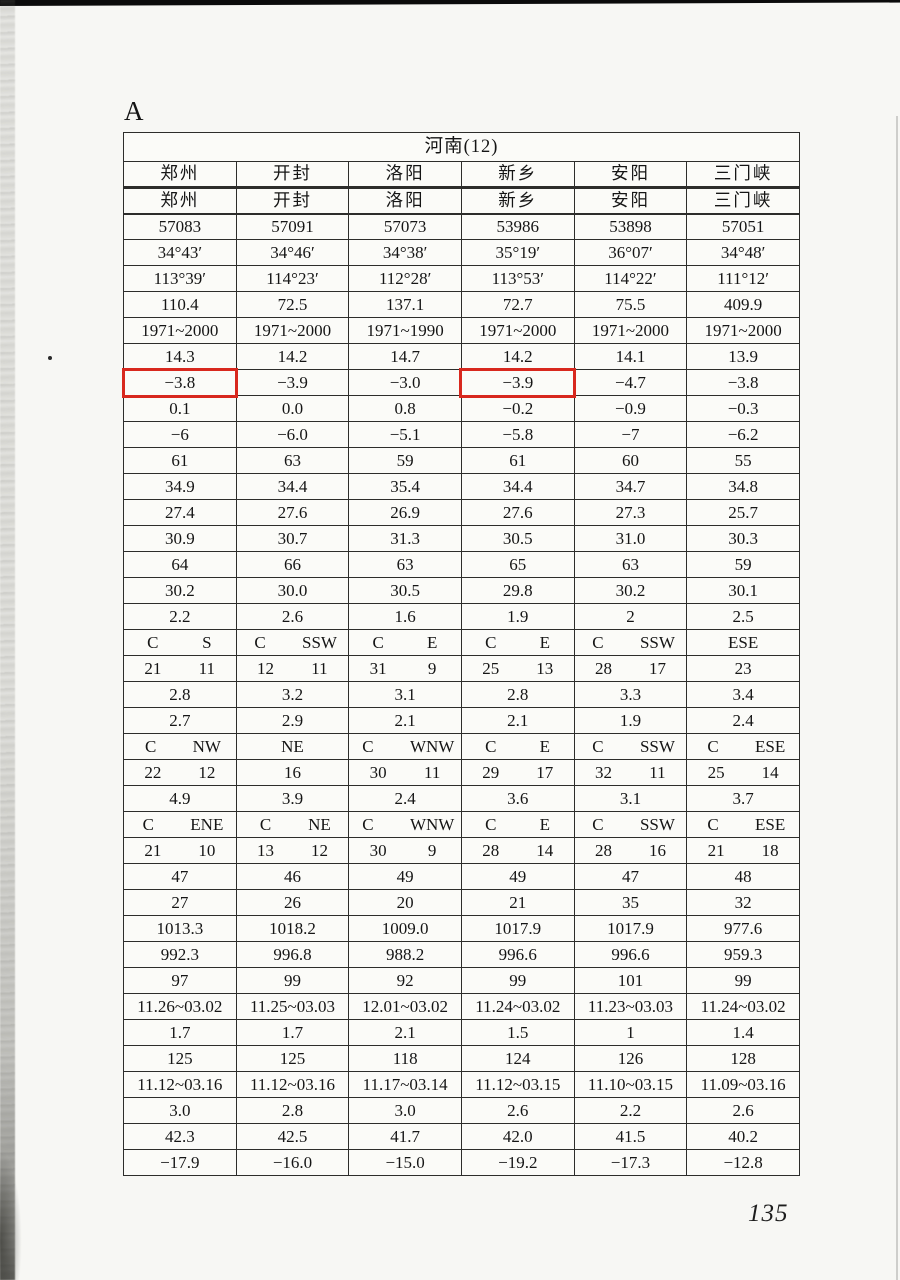 Image resolution: width=900 pixels, height=1280 pixels. Describe the element at coordinates (544, 642) in the screenshot. I see `cell-value: E` at that location.